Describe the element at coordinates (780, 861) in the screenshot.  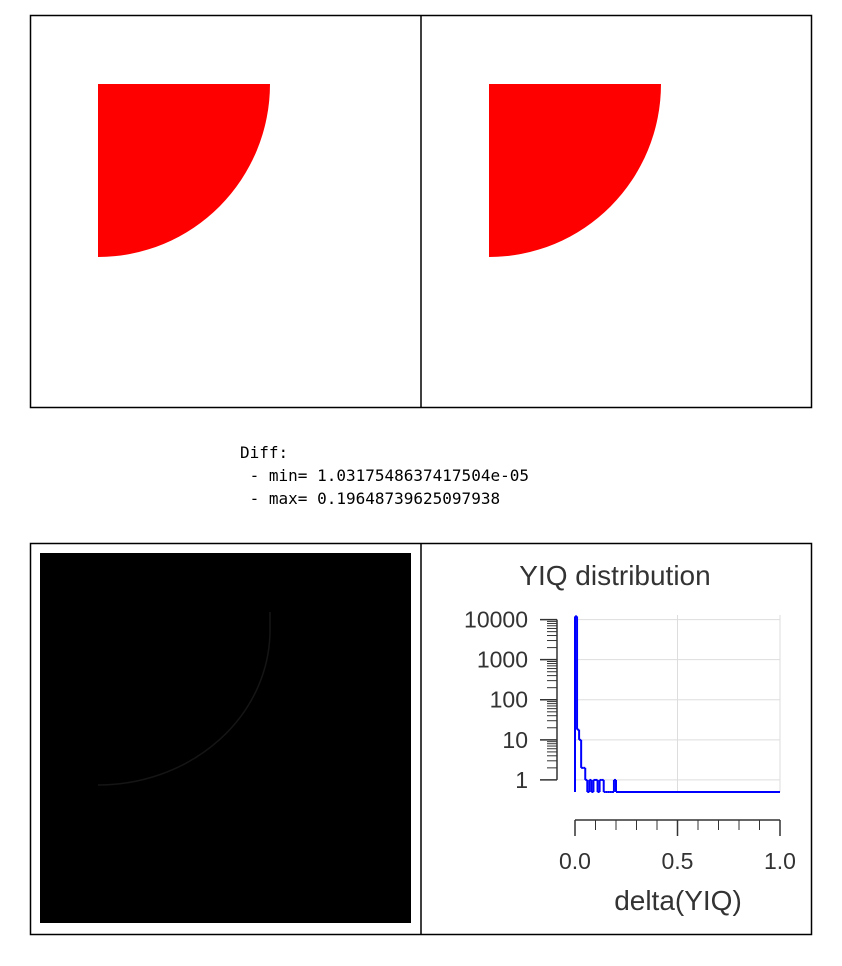
I see `x-tick-label: 1.0` at that location.